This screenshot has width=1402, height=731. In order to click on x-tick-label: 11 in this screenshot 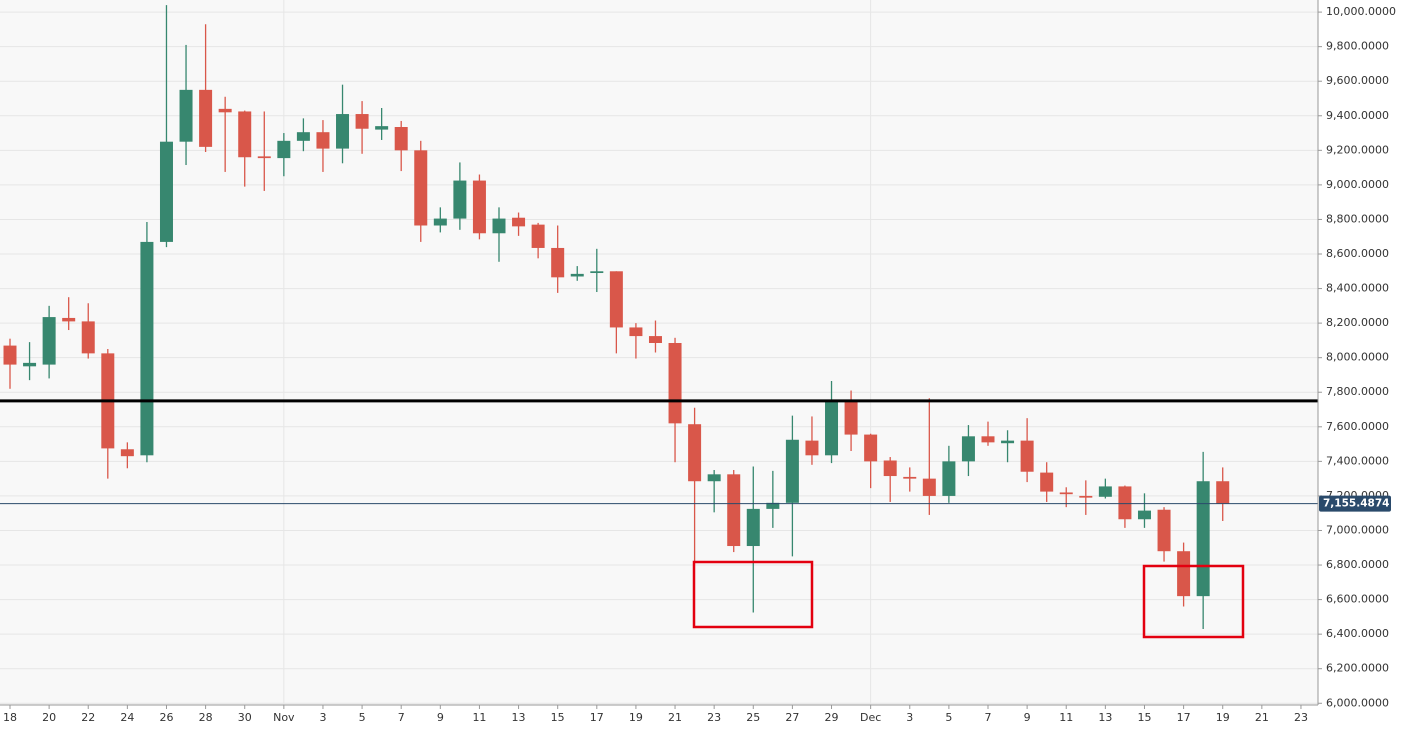, I will do `click(1066, 717)`.